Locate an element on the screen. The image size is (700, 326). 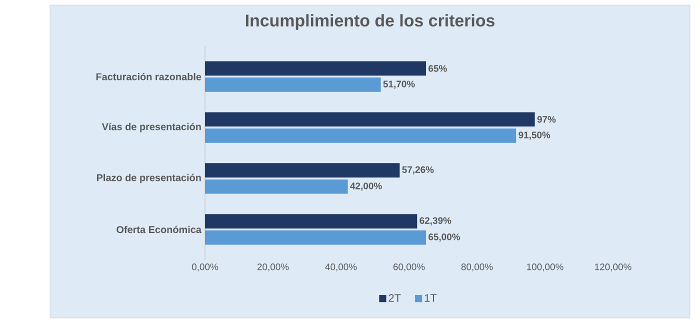
y-tick-label: Plazo de presentación is located at coordinates (148, 179).